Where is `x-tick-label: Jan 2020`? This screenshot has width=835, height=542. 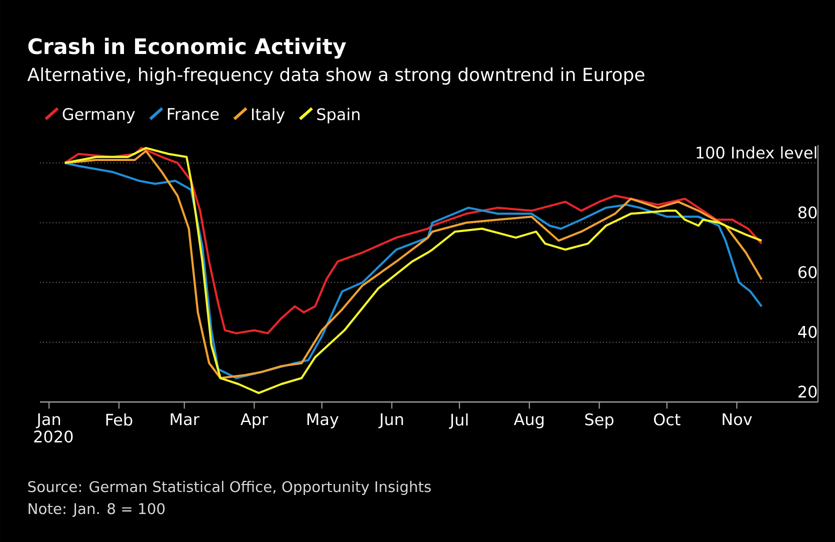
x-tick-label: Jan 2020 is located at coordinates (53, 428).